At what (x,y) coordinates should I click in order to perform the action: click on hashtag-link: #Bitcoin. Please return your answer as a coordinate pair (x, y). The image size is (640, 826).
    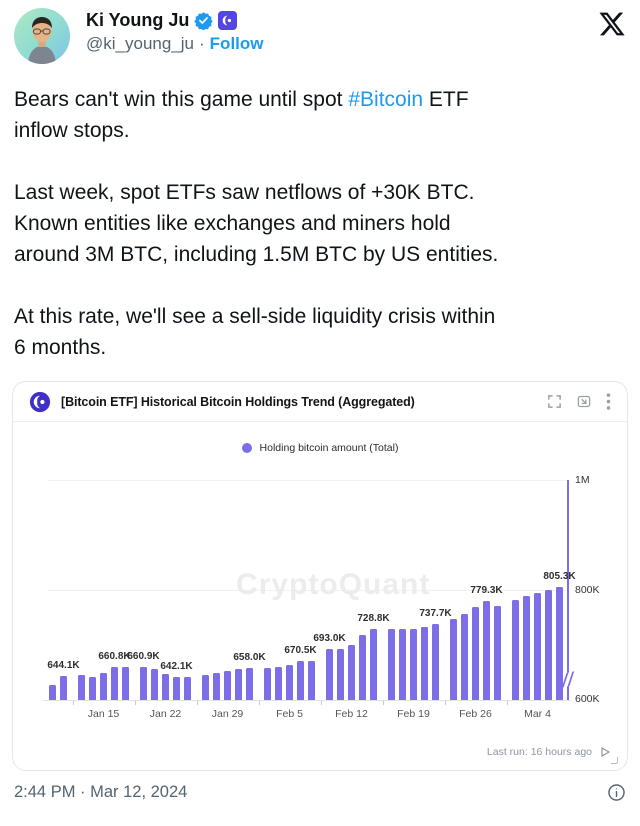
    Looking at the image, I should click on (386, 99).